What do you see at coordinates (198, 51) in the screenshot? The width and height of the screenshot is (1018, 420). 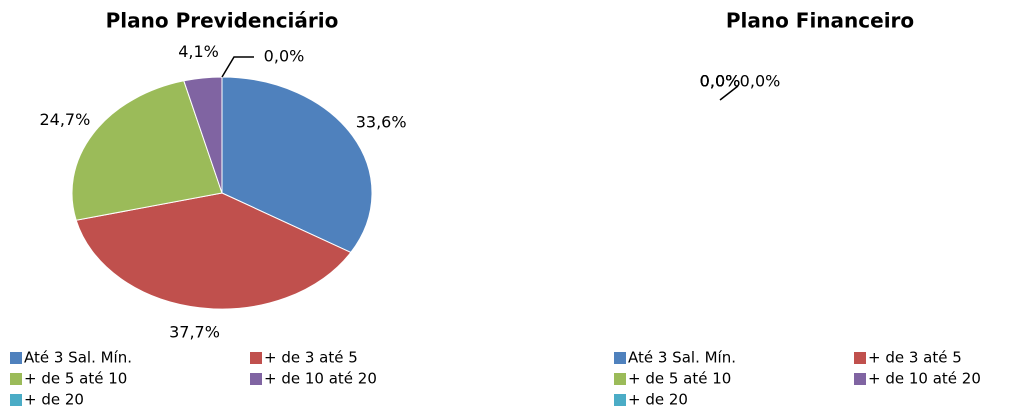 I see `data-label: 4,1%` at bounding box center [198, 51].